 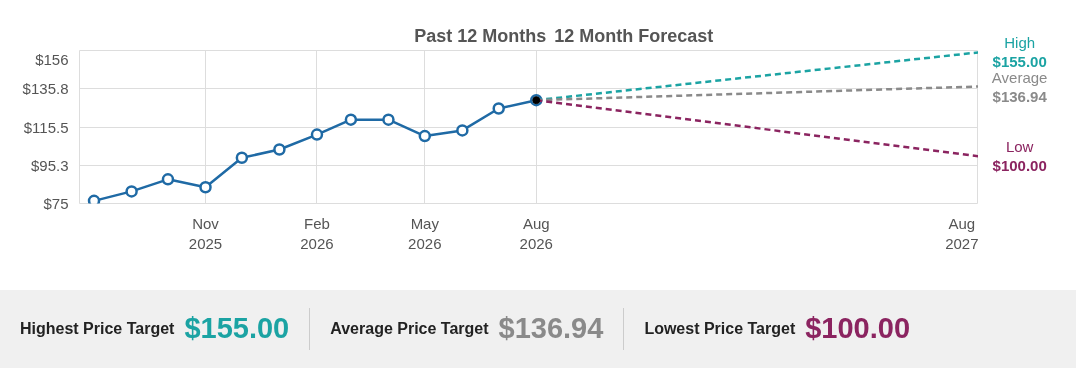 What do you see at coordinates (409, 328) in the screenshot?
I see `text: Average Price Target` at bounding box center [409, 328].